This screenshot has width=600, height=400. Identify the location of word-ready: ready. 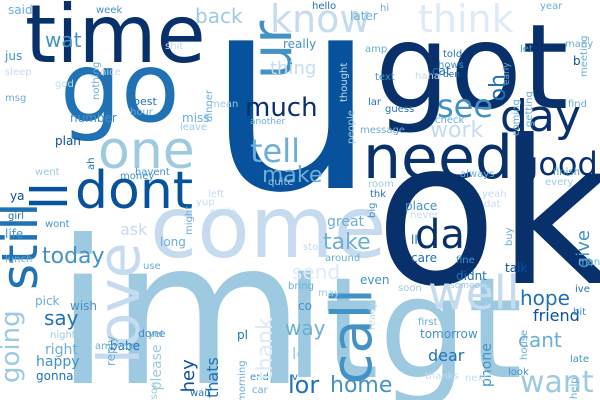
(372, 315).